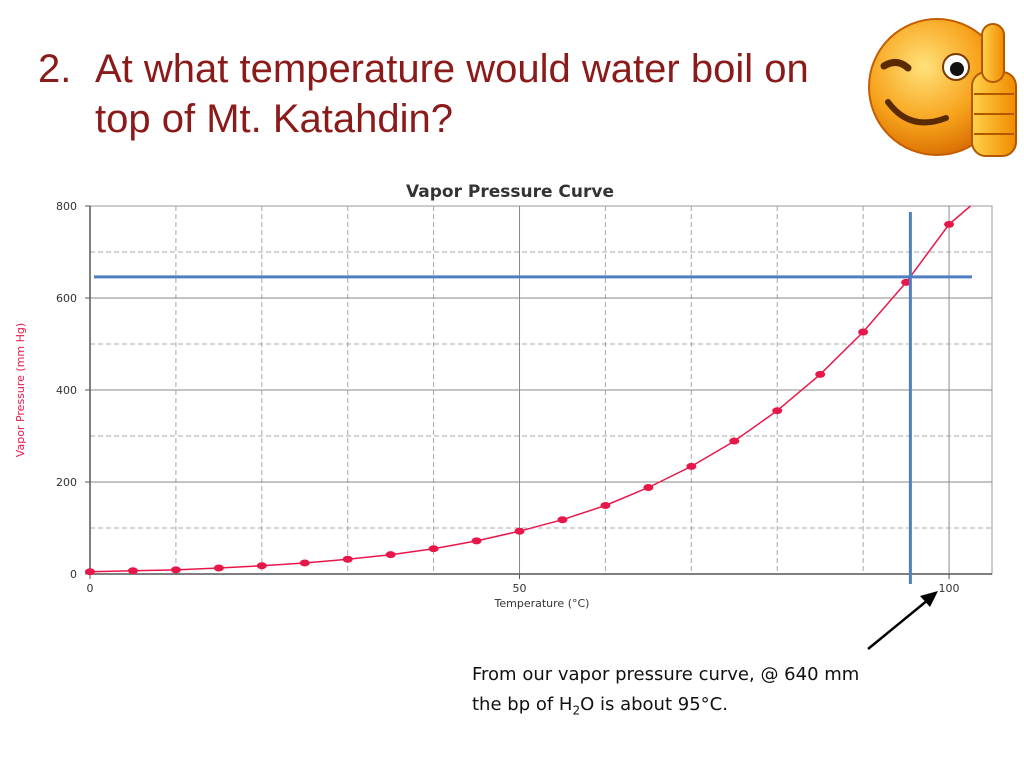 This screenshot has width=1024, height=768. I want to click on x-tick-label: 50, so click(520, 588).